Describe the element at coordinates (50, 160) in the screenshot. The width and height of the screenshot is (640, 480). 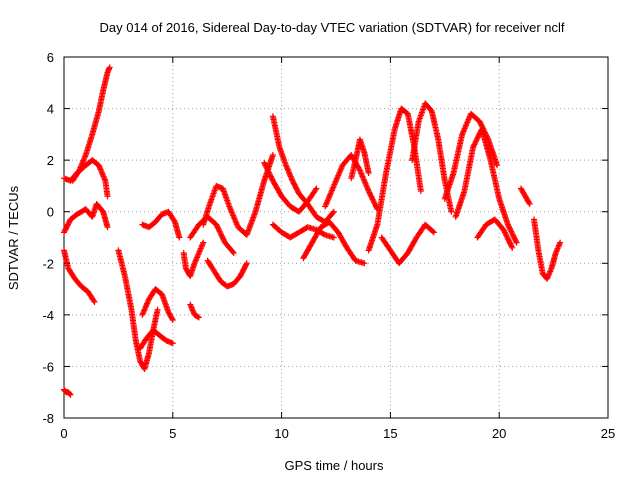
I see `y-tick-label: 2` at that location.